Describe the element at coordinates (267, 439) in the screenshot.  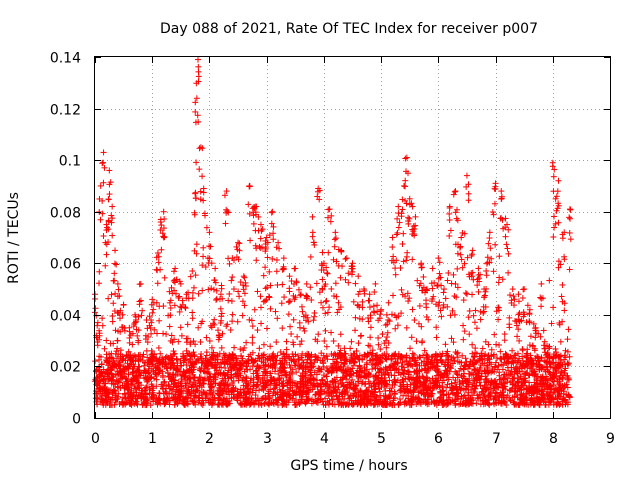
I see `x-tick-label: 3` at that location.